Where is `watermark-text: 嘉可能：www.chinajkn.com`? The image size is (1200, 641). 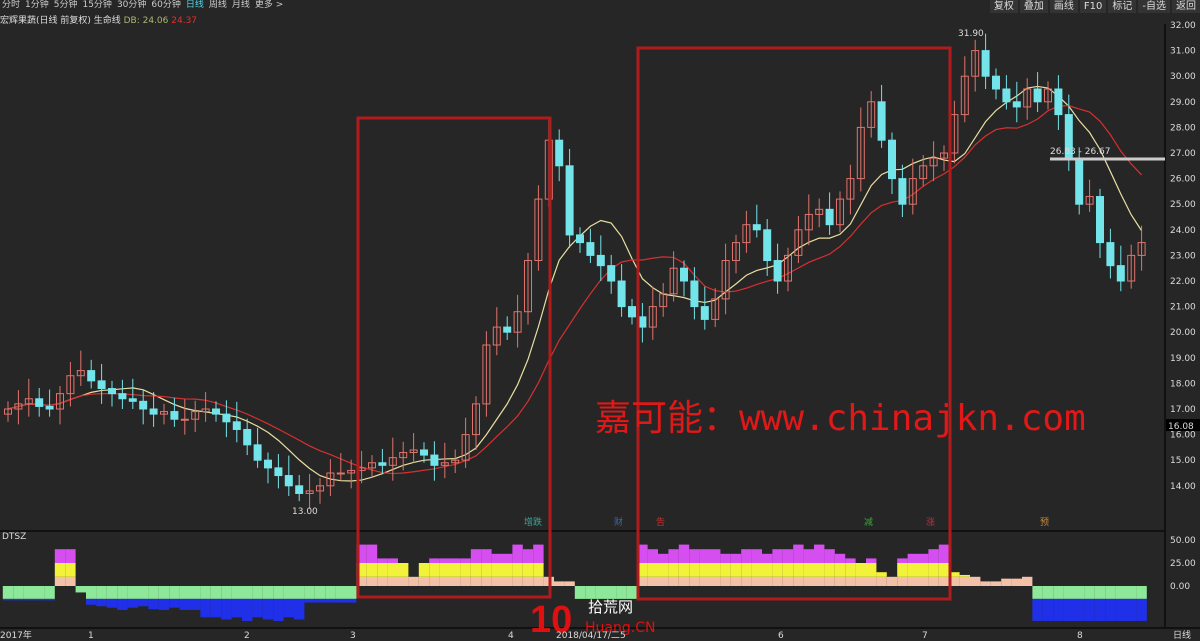 watermark-text: 嘉可能：www.chinajkn.com is located at coordinates (840, 418).